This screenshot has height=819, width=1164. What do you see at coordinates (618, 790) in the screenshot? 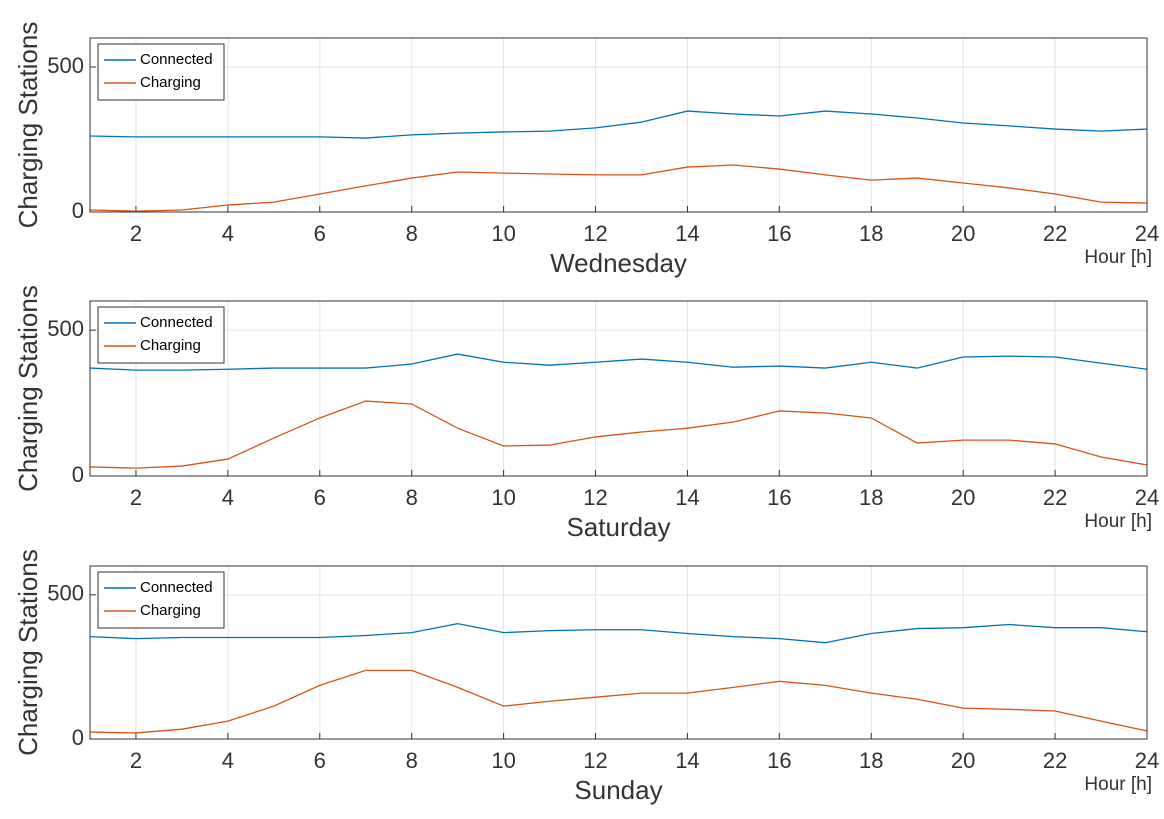
I see `x-axis-label: Sunday` at bounding box center [618, 790].